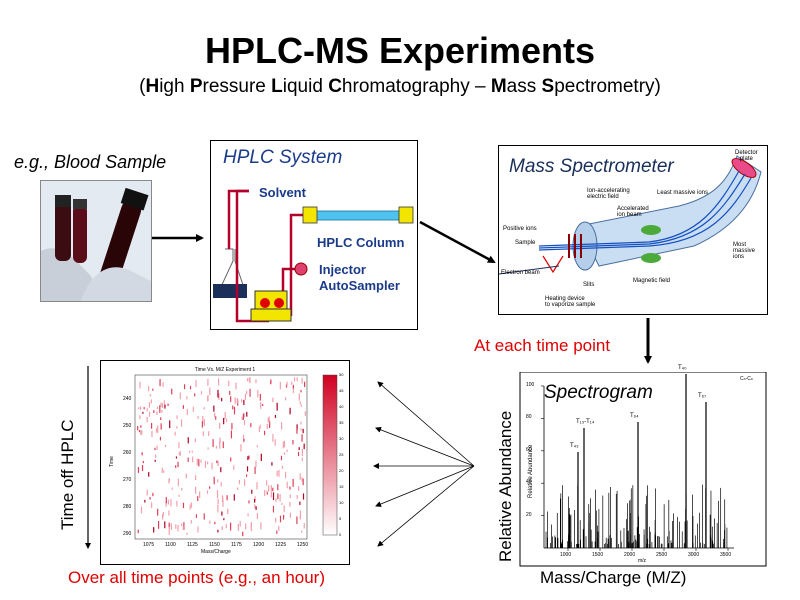  Describe the element at coordinates (341, 486) in the screenshot. I see `colorbar-tick-label: 15` at that location.